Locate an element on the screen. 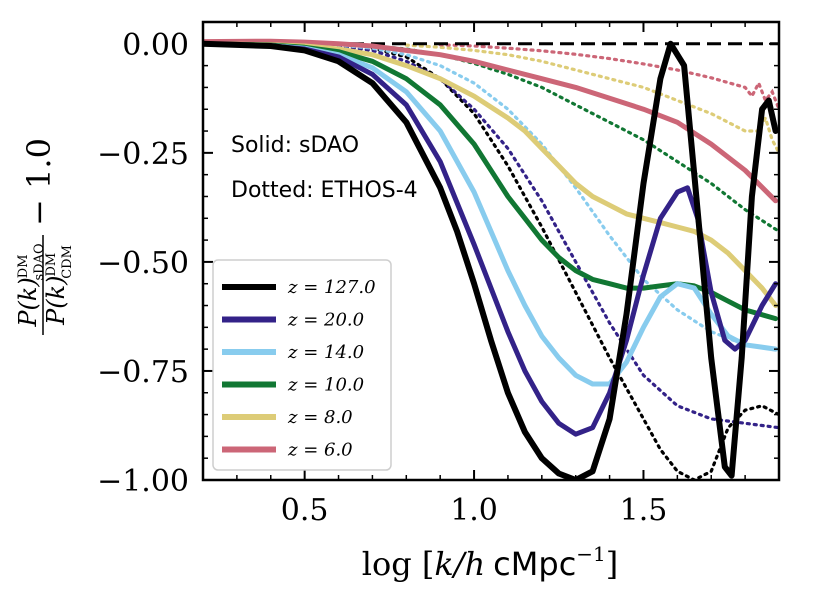 The image size is (830, 593). y-label-den-sub: CDM is located at coordinates (67, 262).